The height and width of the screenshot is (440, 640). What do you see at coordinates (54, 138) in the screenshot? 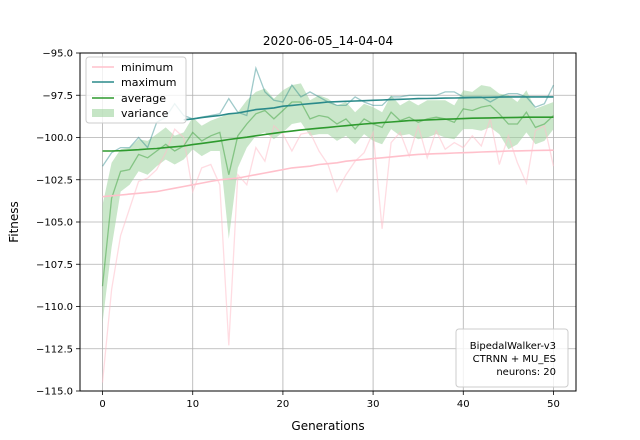
I see `y-tick-label: −100.0` at bounding box center [54, 138].